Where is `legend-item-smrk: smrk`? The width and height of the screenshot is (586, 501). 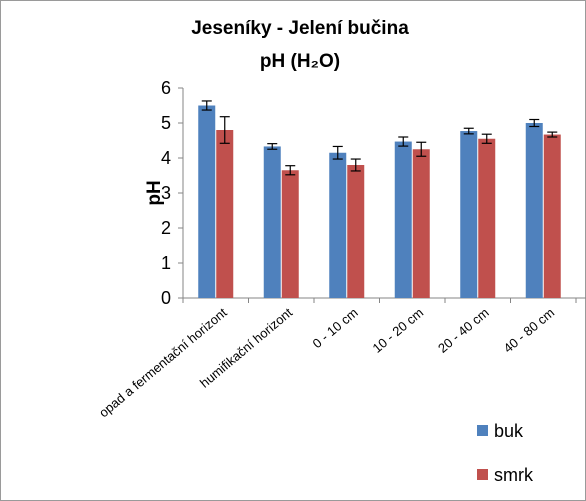
legend-item-smrk: smrk is located at coordinates (505, 475).